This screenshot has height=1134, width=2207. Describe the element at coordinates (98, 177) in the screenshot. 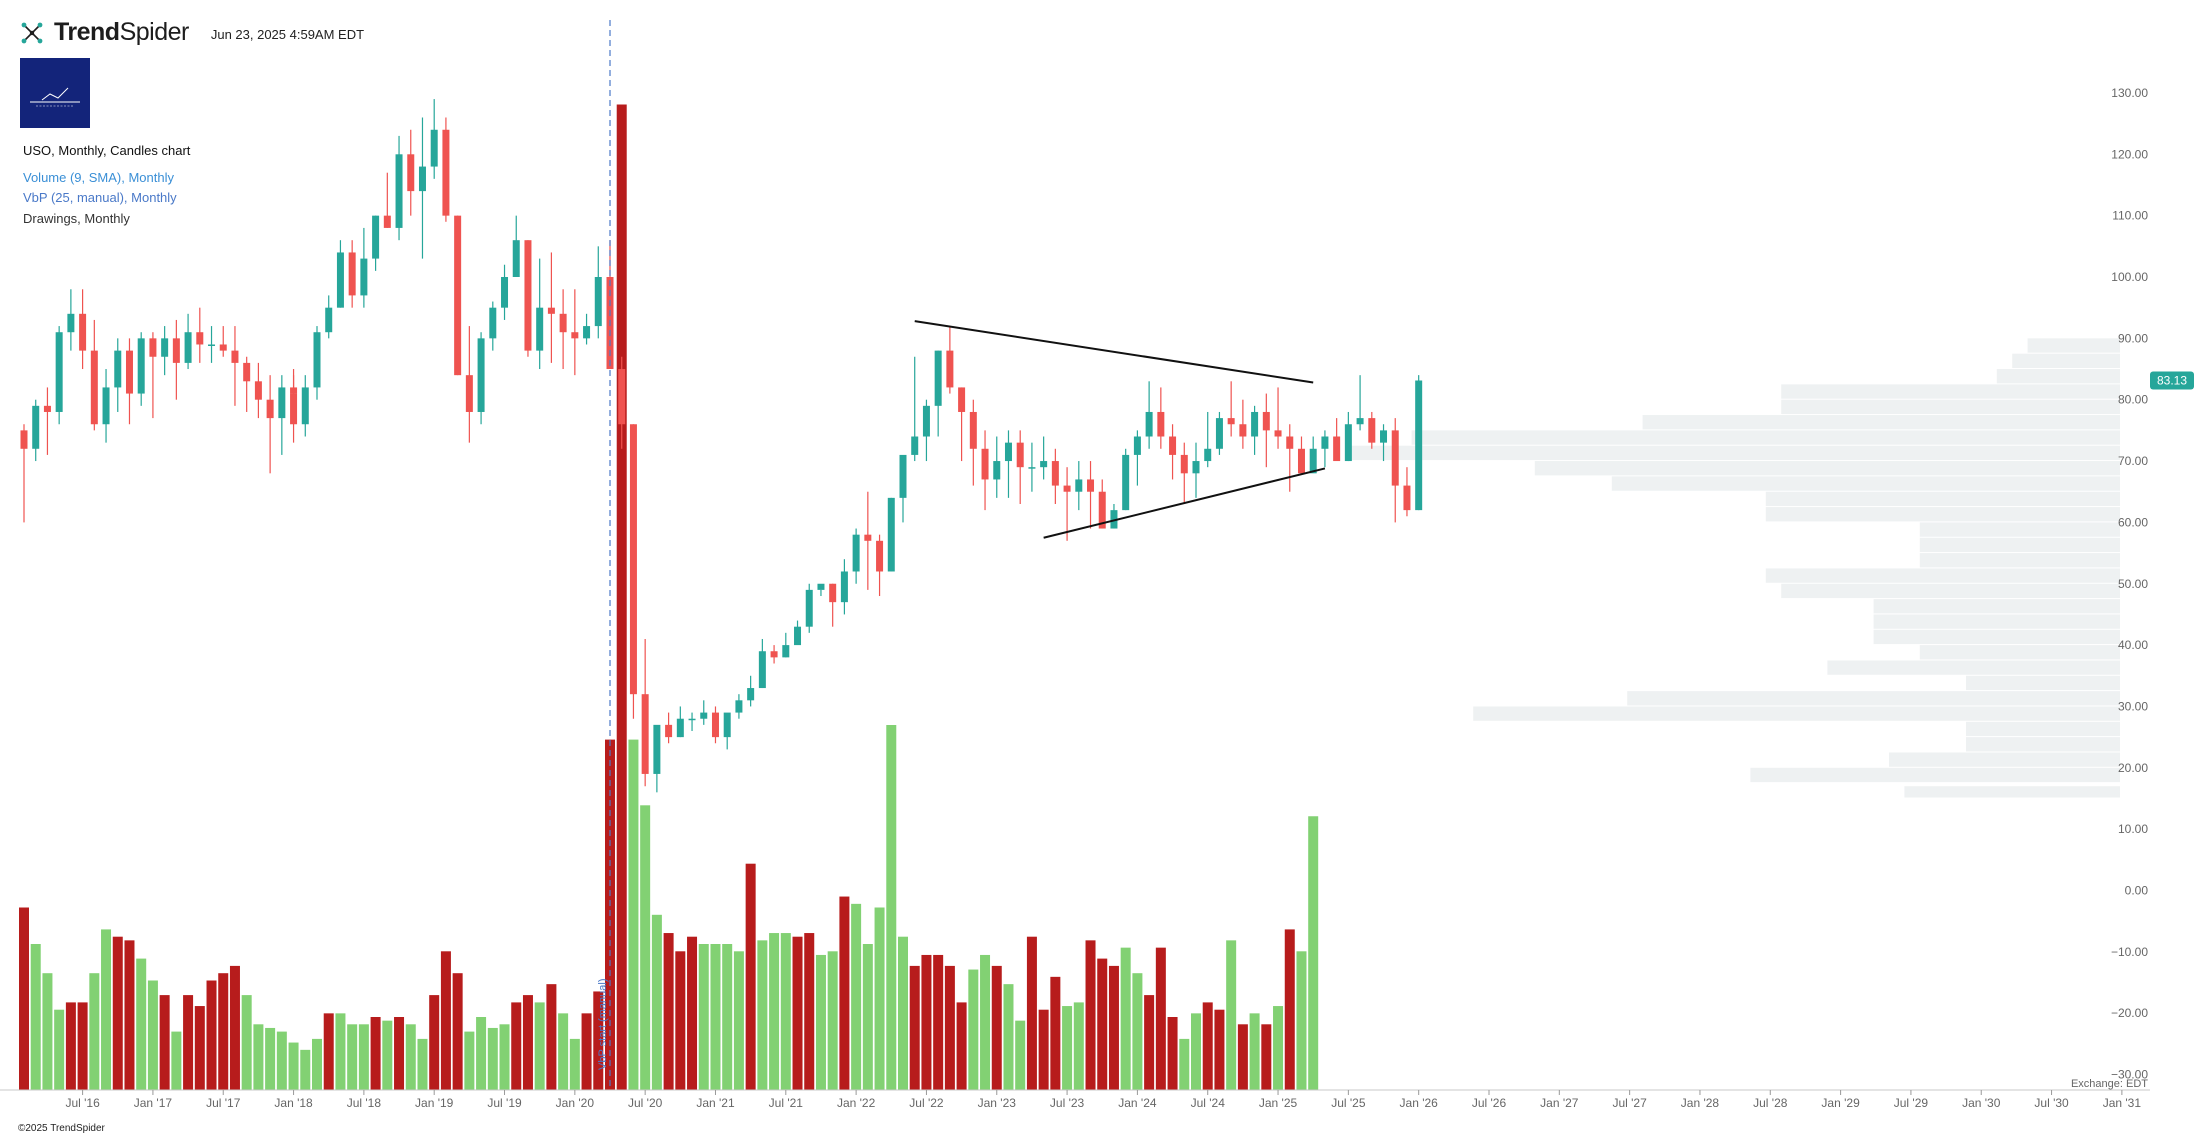

I see `legend-volume: Volume (9, SMA), Monthly` at that location.